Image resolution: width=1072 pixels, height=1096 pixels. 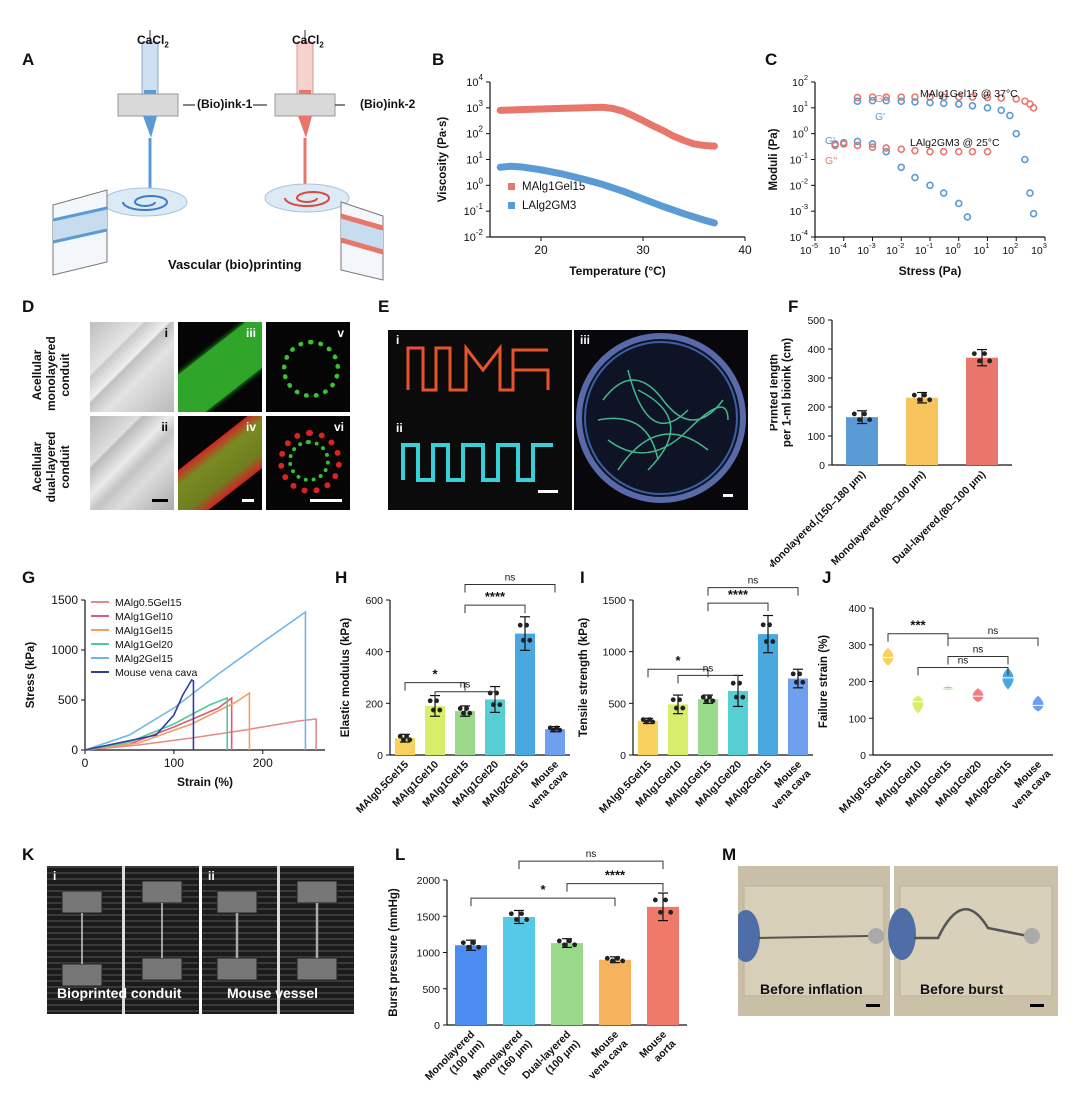 What do you see at coordinates (235, 264) in the screenshot?
I see `panel-a-caption: Vascular (bio)printing` at bounding box center [235, 264].